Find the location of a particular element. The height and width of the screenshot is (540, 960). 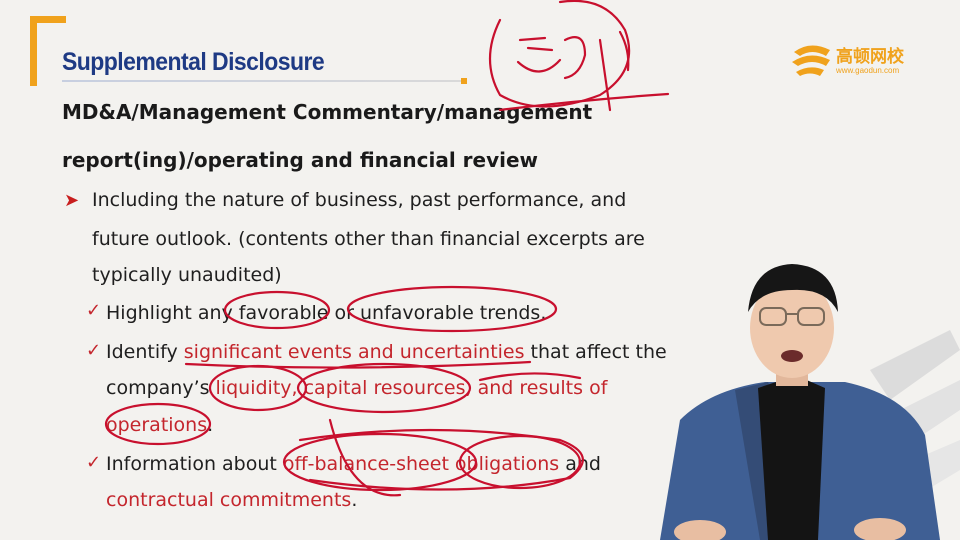

slide-title: Supplemental Disclosure is located at coordinates (193, 62).